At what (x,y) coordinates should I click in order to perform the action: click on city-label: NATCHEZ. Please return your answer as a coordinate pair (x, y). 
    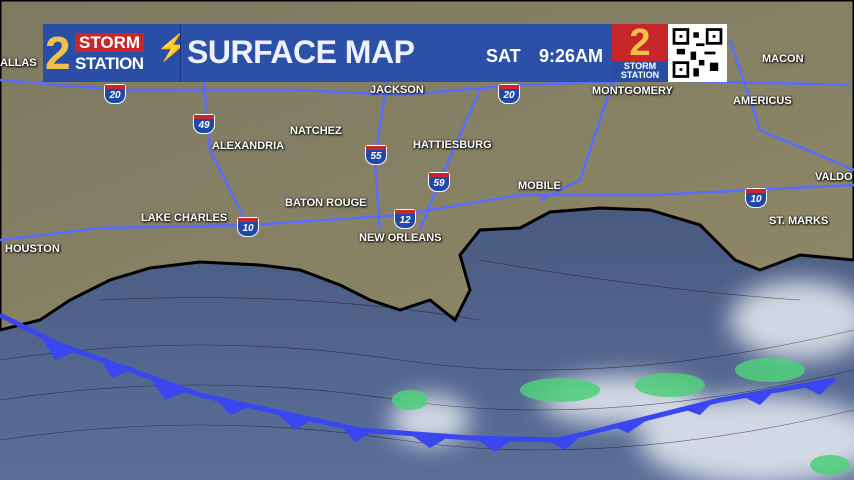
    Looking at the image, I should click on (316, 131).